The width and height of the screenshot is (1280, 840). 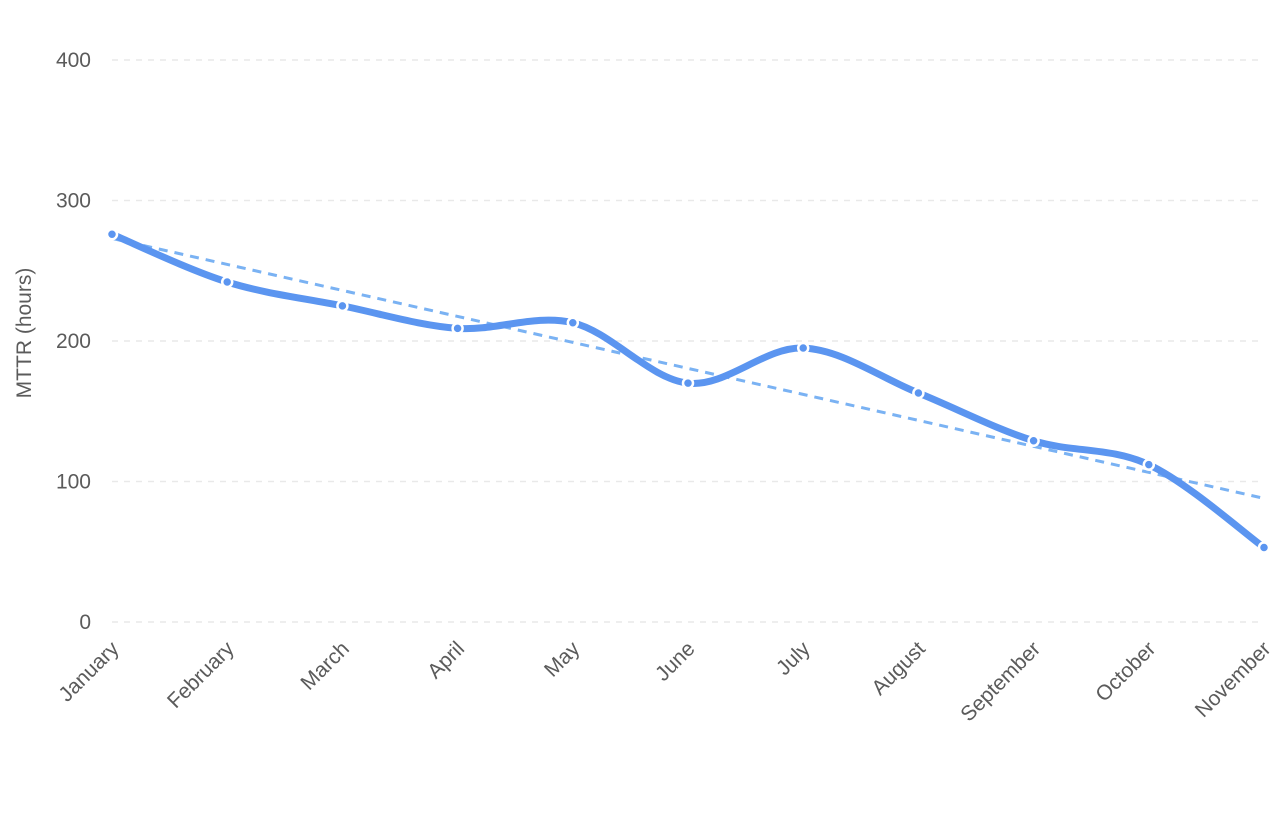 What do you see at coordinates (112, 234) in the screenshot?
I see `data-point-january` at bounding box center [112, 234].